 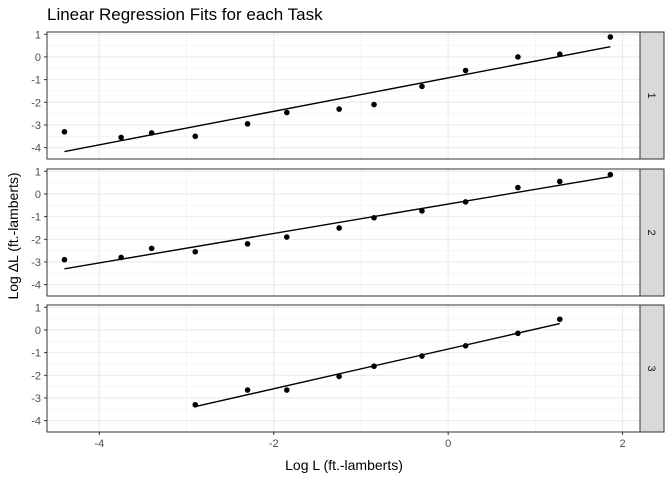 What do you see at coordinates (344, 465) in the screenshot?
I see `x-axis-title: Log L (ft.-lamberts)` at bounding box center [344, 465].